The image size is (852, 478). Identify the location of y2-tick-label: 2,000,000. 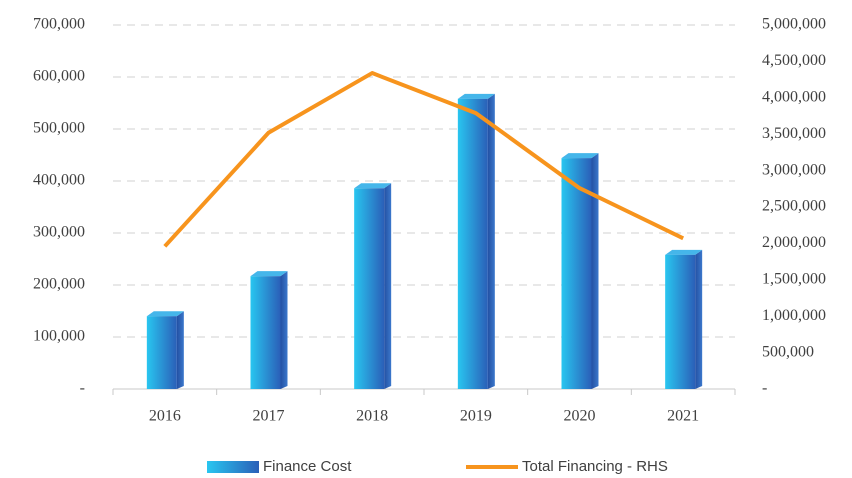
(794, 242).